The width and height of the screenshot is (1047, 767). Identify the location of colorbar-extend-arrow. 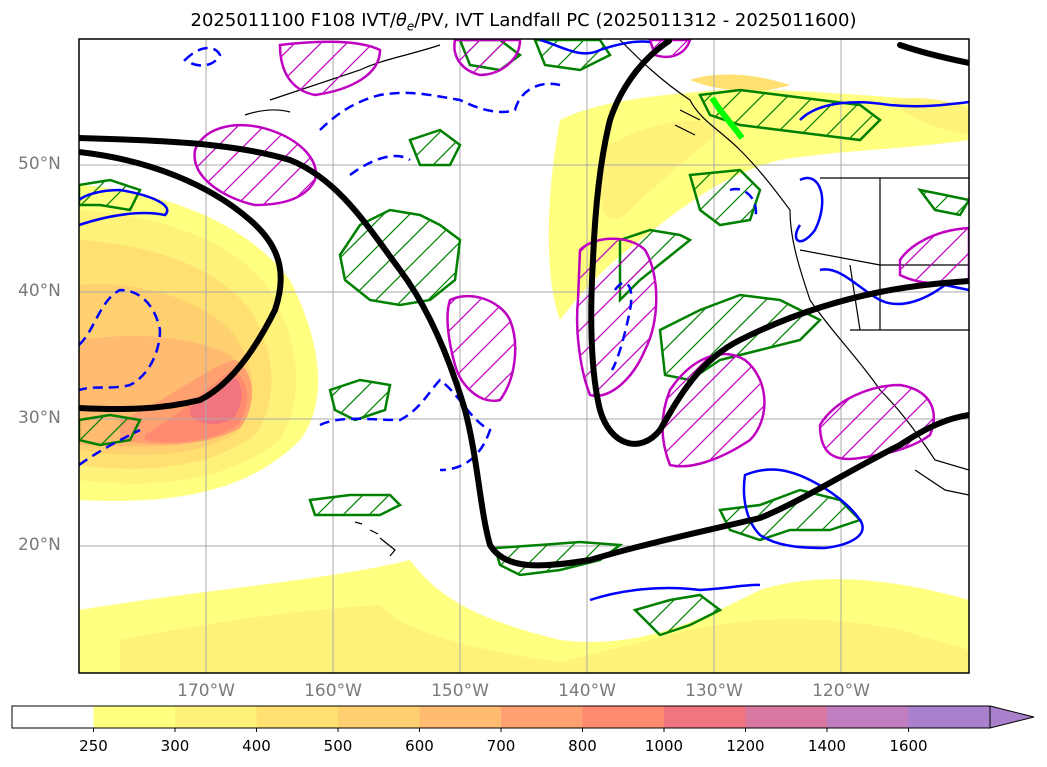
(1012, 717).